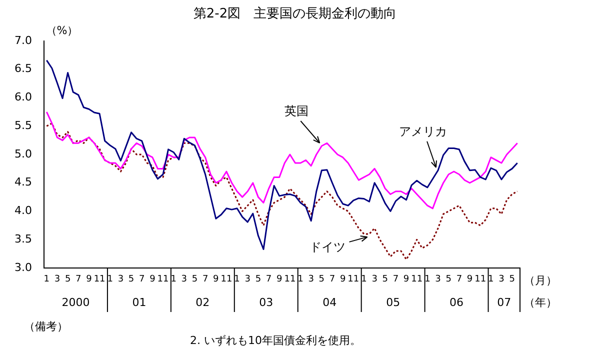 This screenshot has height=362, width=591. I want to click on series-label: アメリカ, so click(423, 131).